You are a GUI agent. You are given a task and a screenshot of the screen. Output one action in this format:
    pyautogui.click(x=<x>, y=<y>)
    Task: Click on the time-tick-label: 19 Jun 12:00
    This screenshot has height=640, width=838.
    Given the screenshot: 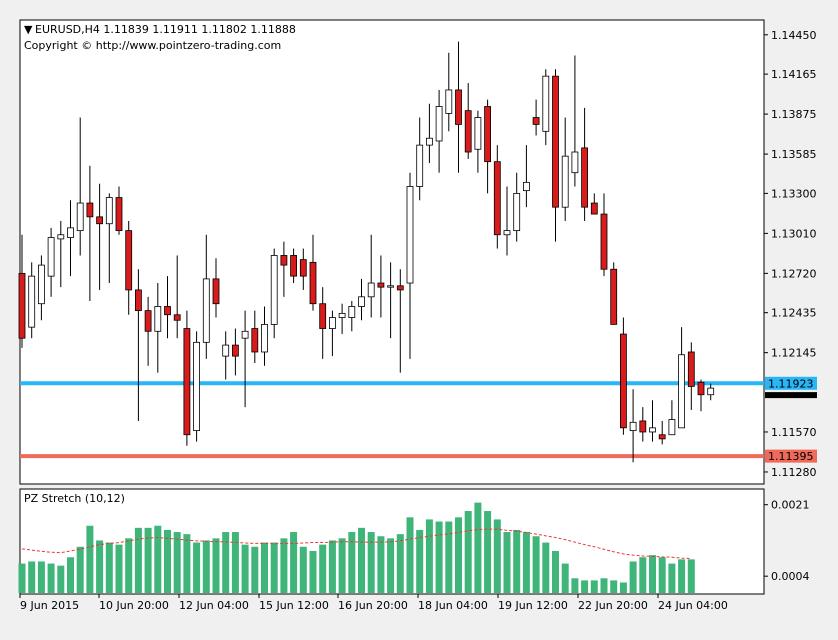 What is the action you would take?
    pyautogui.click(x=533, y=605)
    